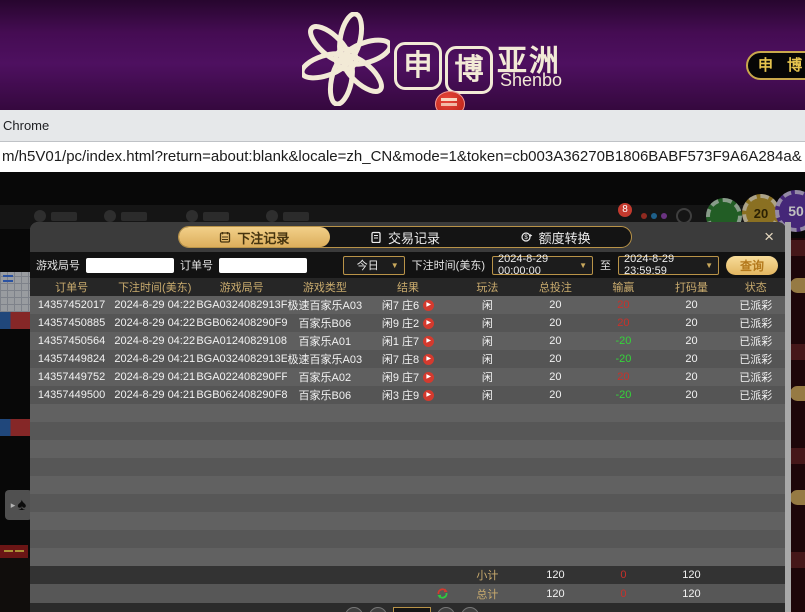  Describe the element at coordinates (756, 306) in the screenshot. I see `status-cell: 已派彩` at that location.